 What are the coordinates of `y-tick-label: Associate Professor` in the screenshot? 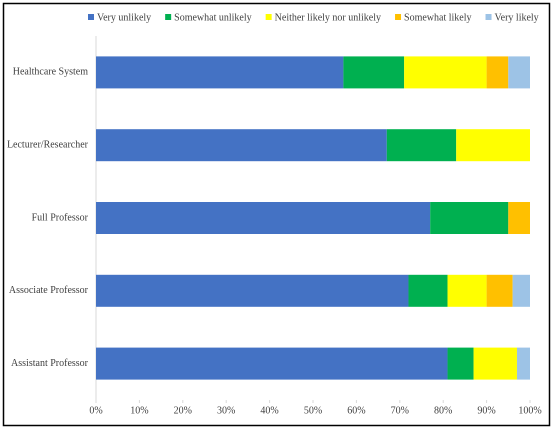 It's located at (49, 290).